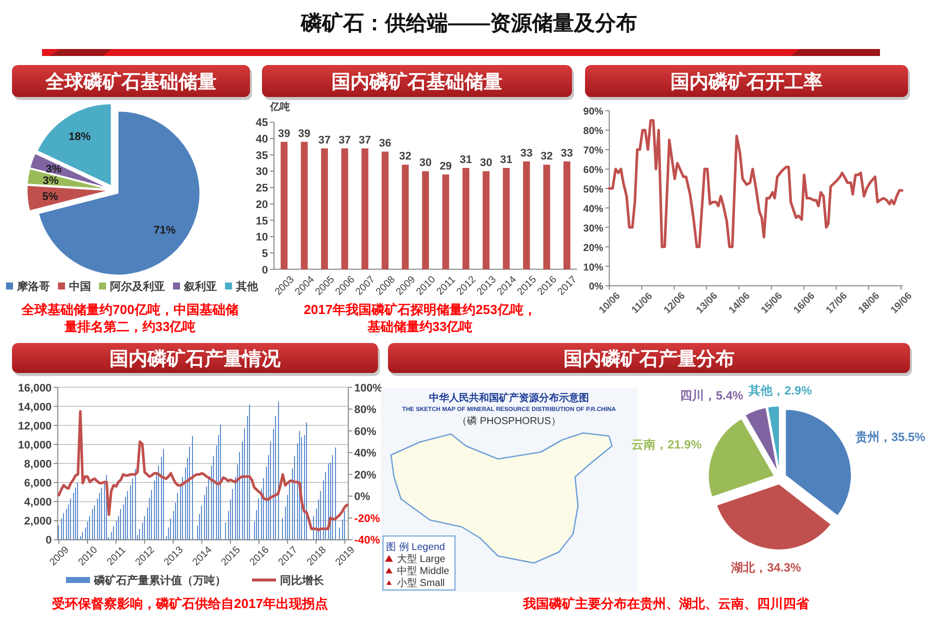 This screenshot has height=628, width=938. Describe the element at coordinates (265, 254) in the screenshot. I see `y-tick-label: 5` at that location.